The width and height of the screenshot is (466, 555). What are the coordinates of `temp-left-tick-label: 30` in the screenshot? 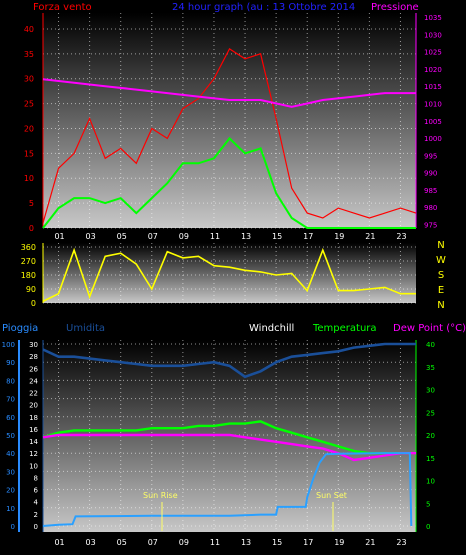 It's located at (33, 345).